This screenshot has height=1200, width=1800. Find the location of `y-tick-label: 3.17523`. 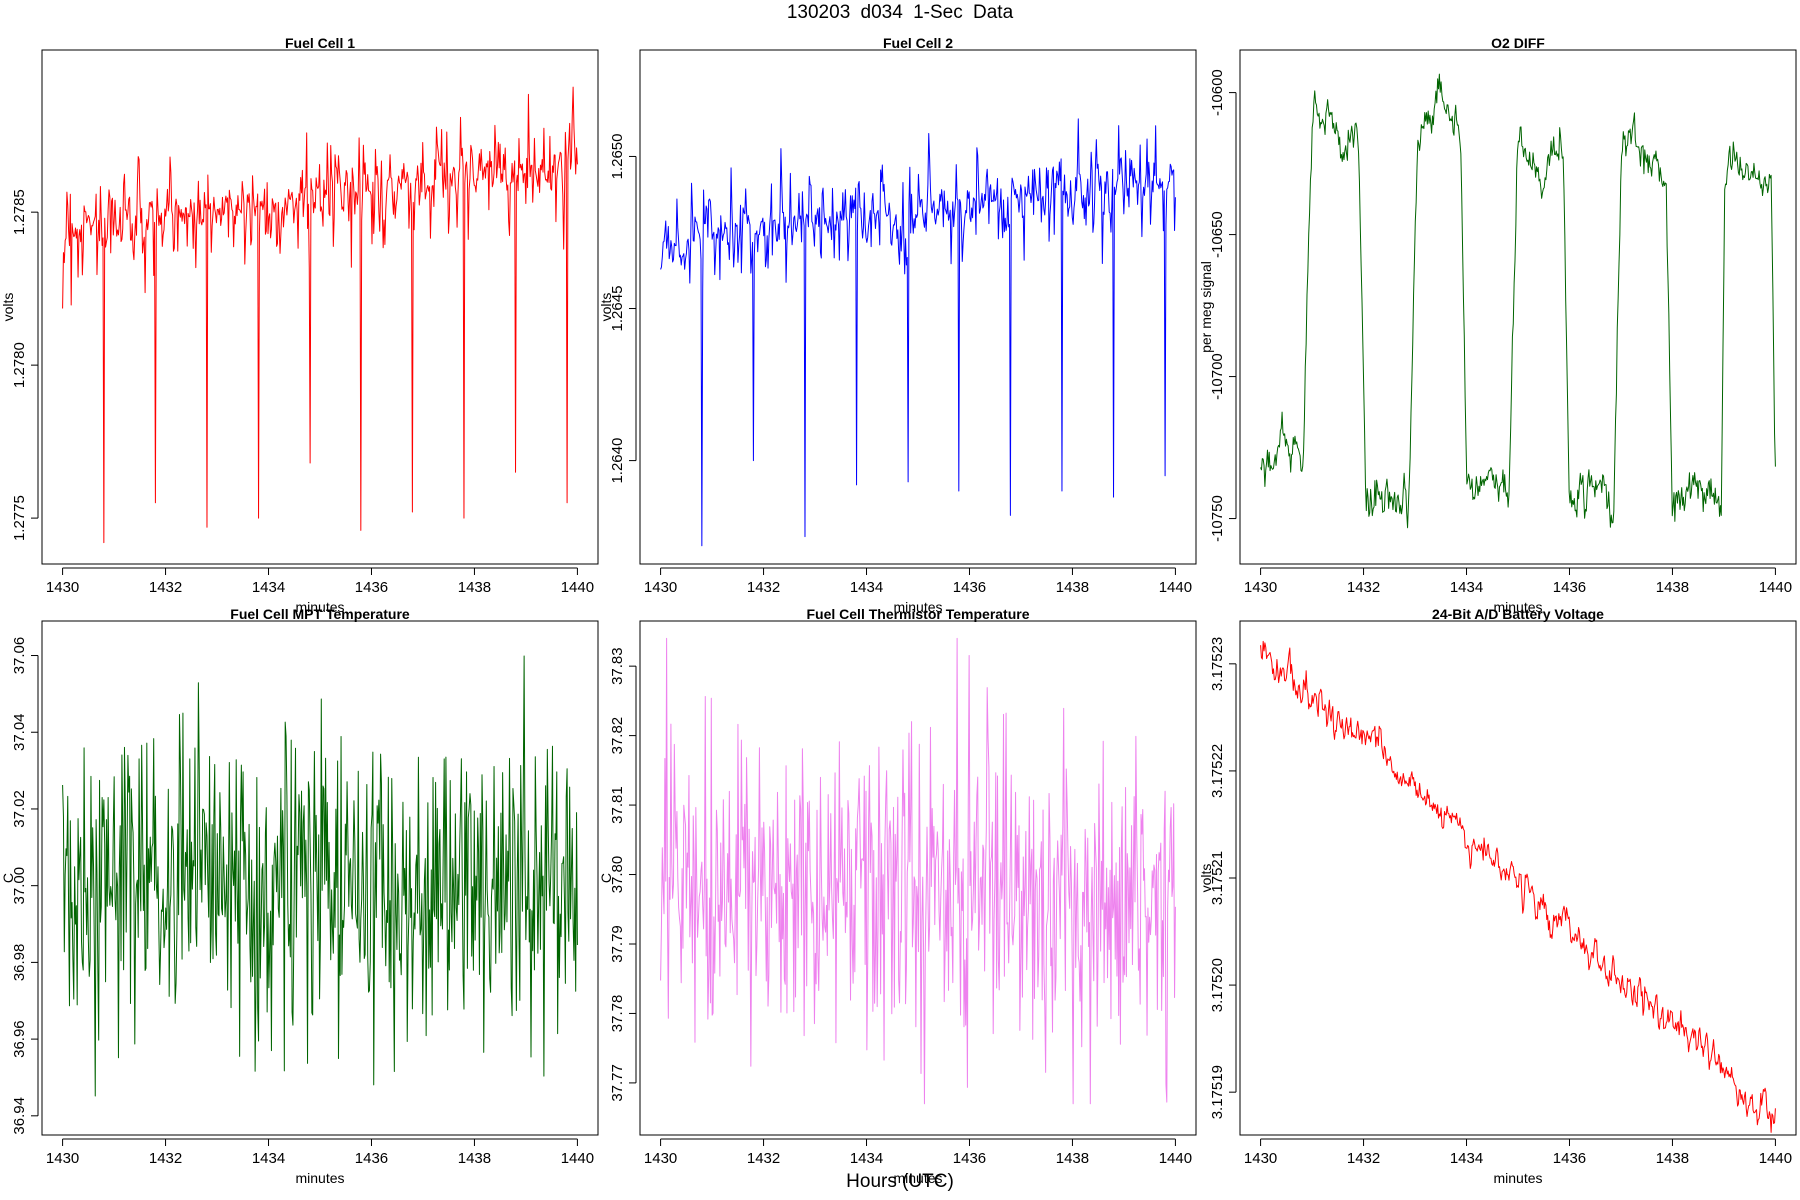

y-tick-label: 3.17523 is located at coordinates (1217, 664).